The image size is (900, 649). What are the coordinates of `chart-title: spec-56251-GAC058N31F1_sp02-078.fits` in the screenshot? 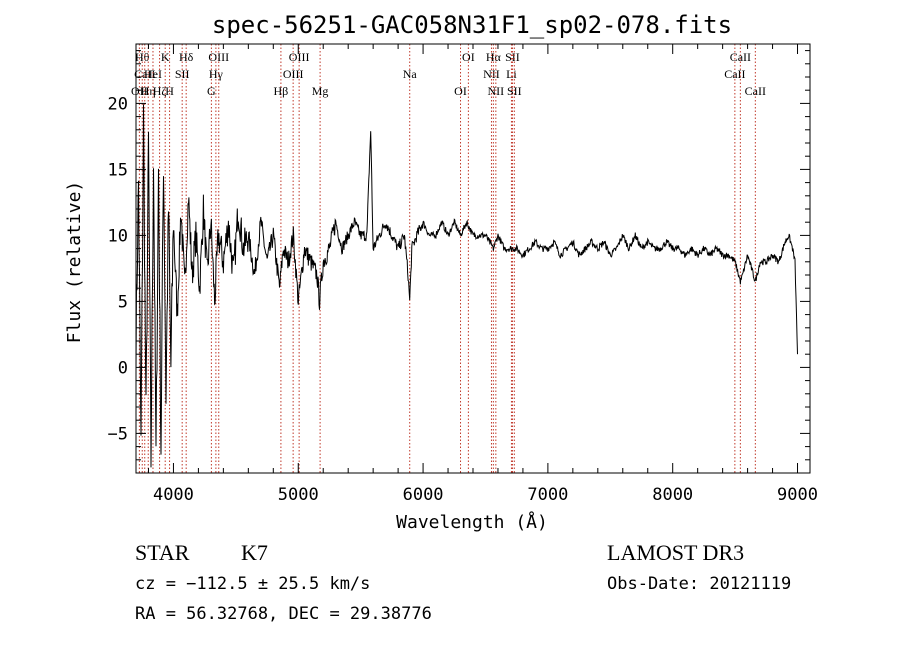 It's located at (472, 25).